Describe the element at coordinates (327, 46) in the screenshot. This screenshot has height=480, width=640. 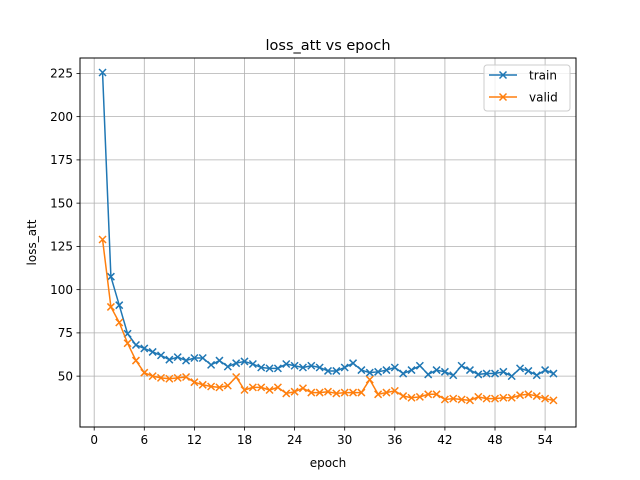
I see `chart-title: loss_att vs epoch` at that location.